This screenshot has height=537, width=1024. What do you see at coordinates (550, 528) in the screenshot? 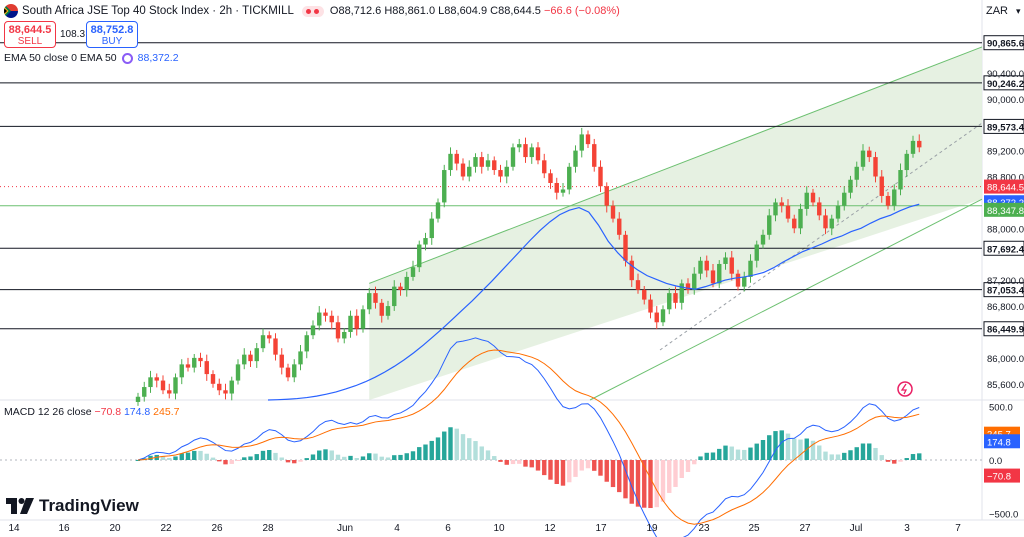
I see `time-tick-label: 12` at bounding box center [550, 528].